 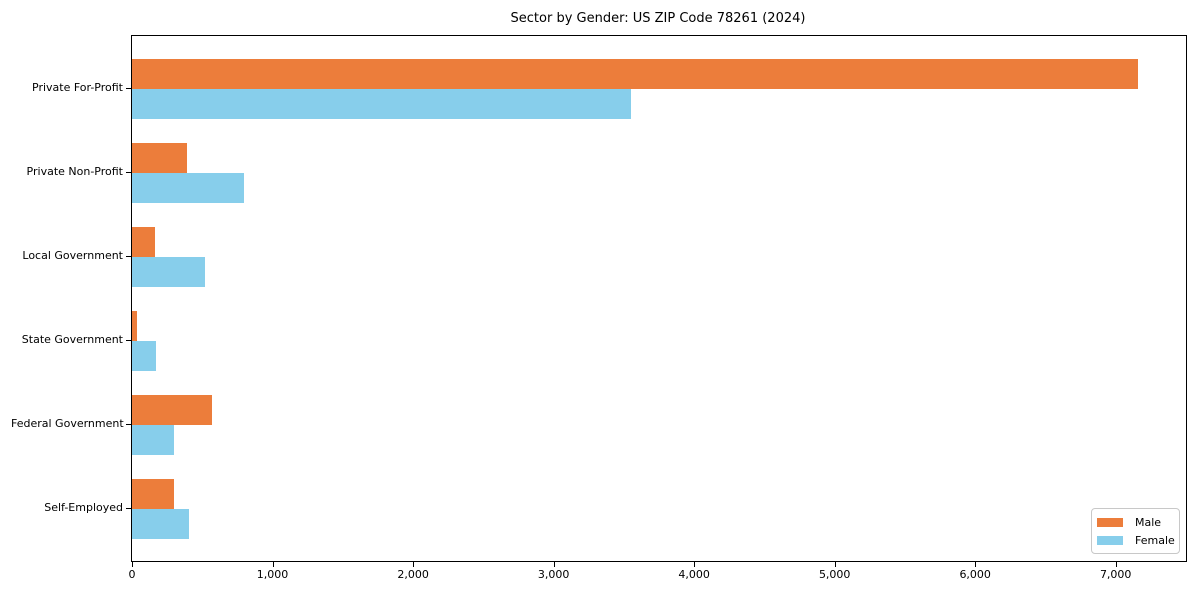 I want to click on legend-item-male: Male, so click(x=1135, y=522).